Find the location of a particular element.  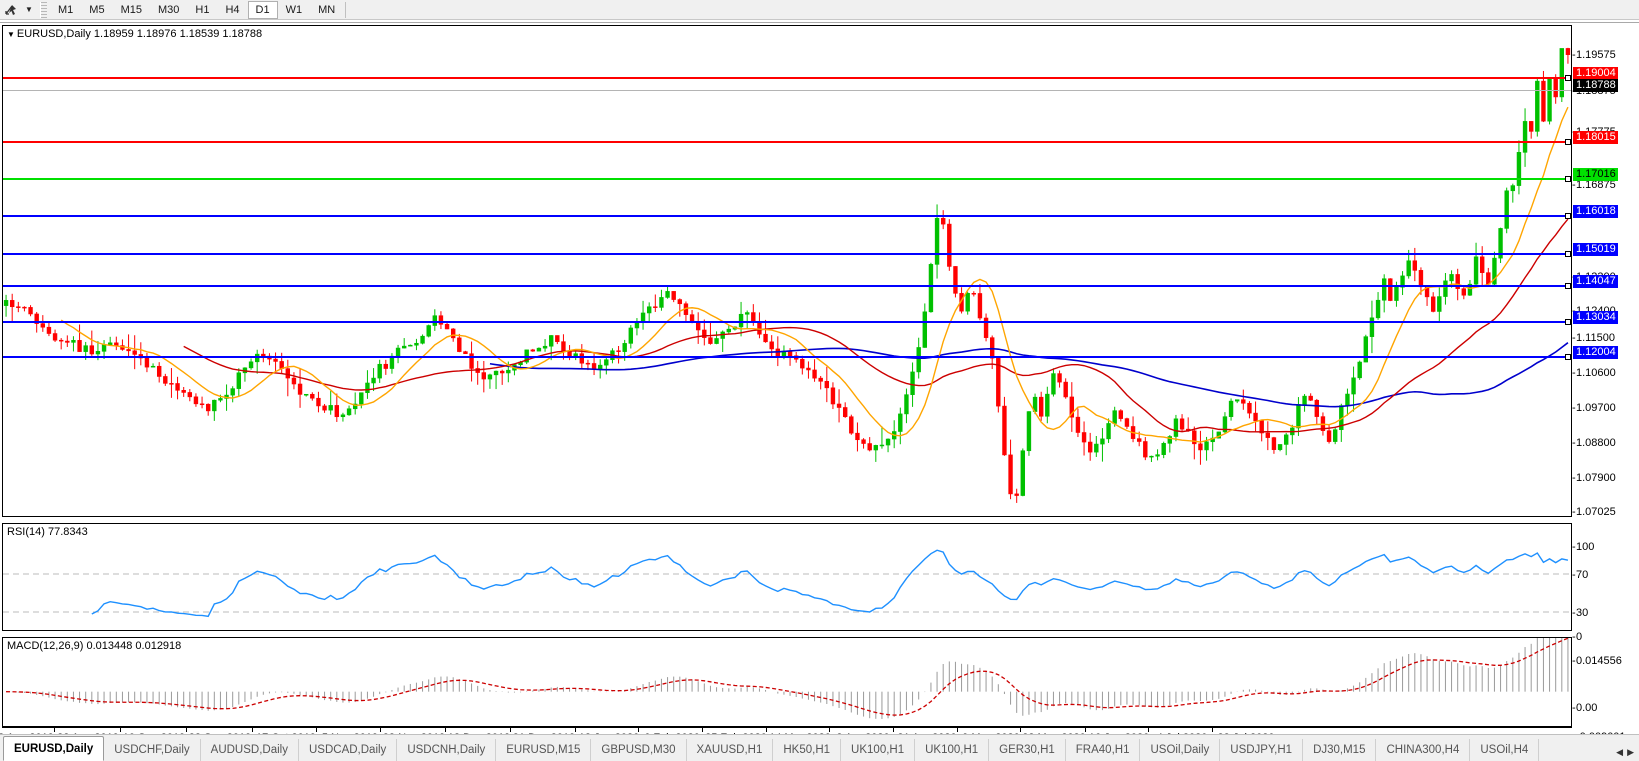

level-handle-1.16018 is located at coordinates (1568, 216).